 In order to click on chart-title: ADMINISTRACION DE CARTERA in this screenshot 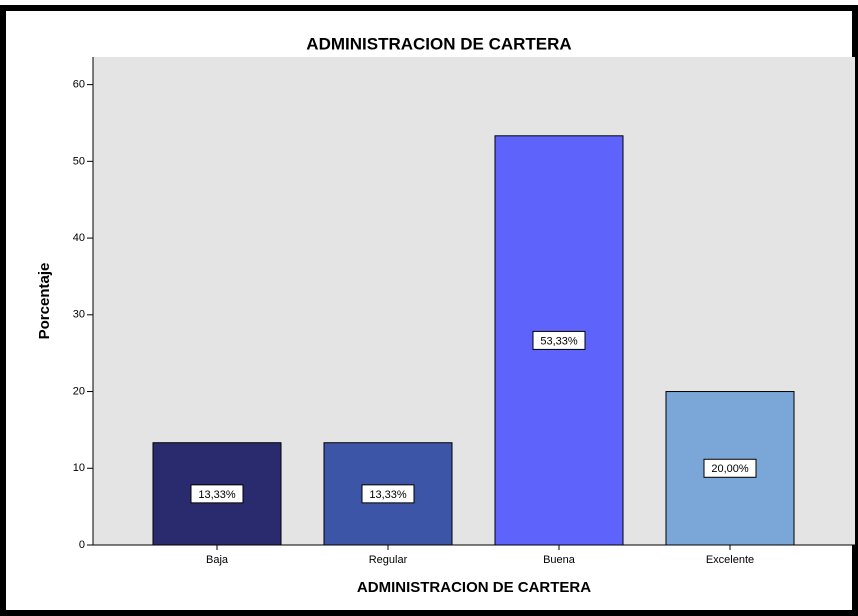, I will do `click(438, 43)`.